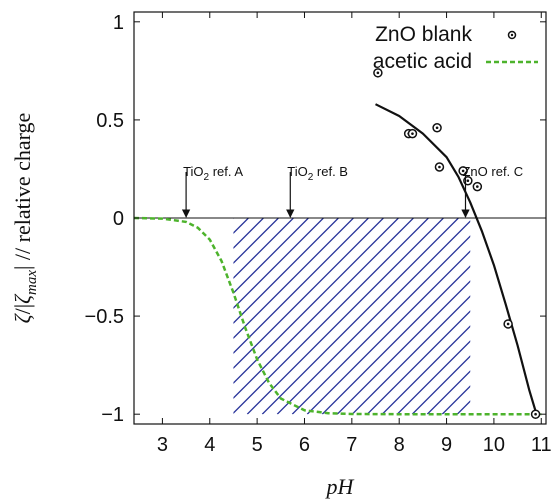  What do you see at coordinates (340, 486) in the screenshot?
I see `x-axis-label: pH` at bounding box center [340, 486].